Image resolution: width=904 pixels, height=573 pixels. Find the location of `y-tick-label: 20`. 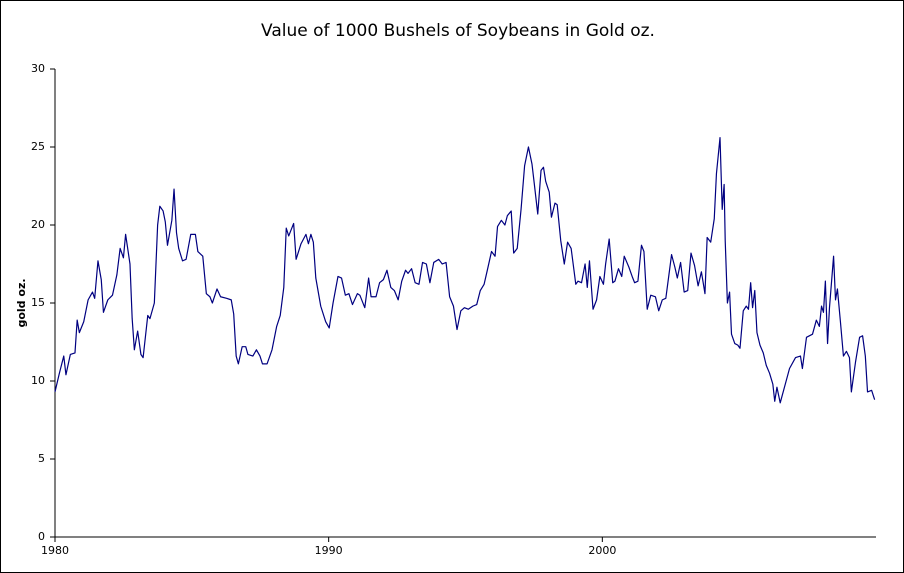

y-tick-label: 20 is located at coordinates (38, 224).